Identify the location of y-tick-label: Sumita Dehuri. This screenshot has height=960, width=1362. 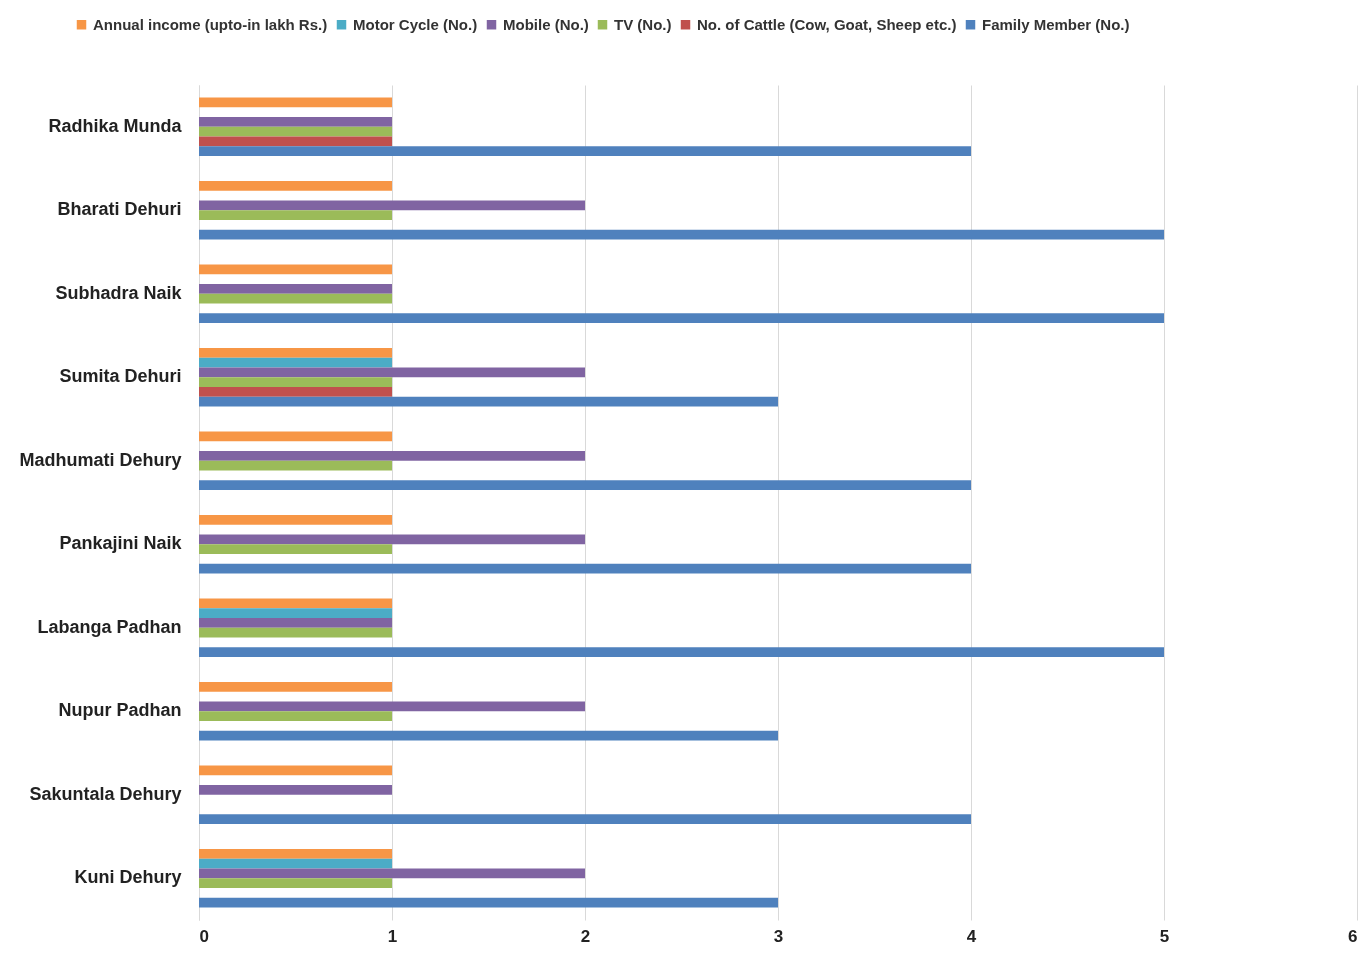
(120, 376).